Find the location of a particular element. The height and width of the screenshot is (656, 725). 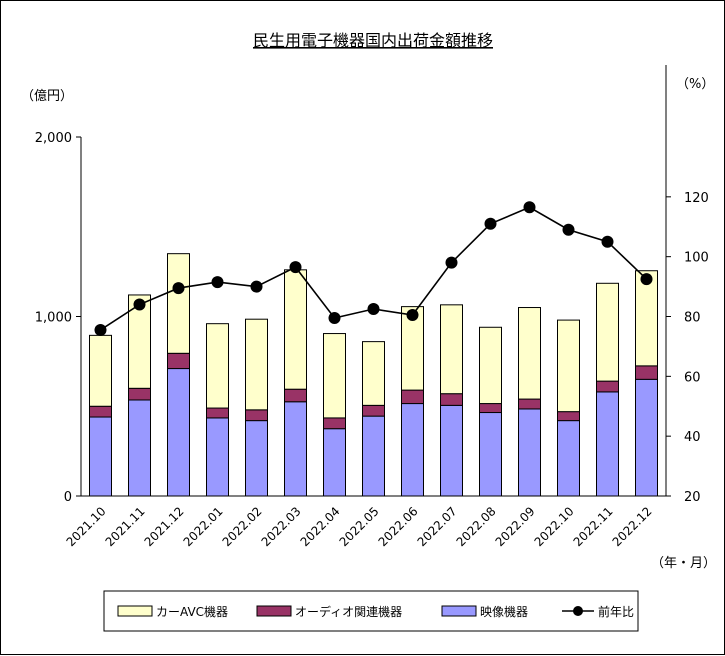

y-left-tick-label: 2,000 is located at coordinates (53, 138).